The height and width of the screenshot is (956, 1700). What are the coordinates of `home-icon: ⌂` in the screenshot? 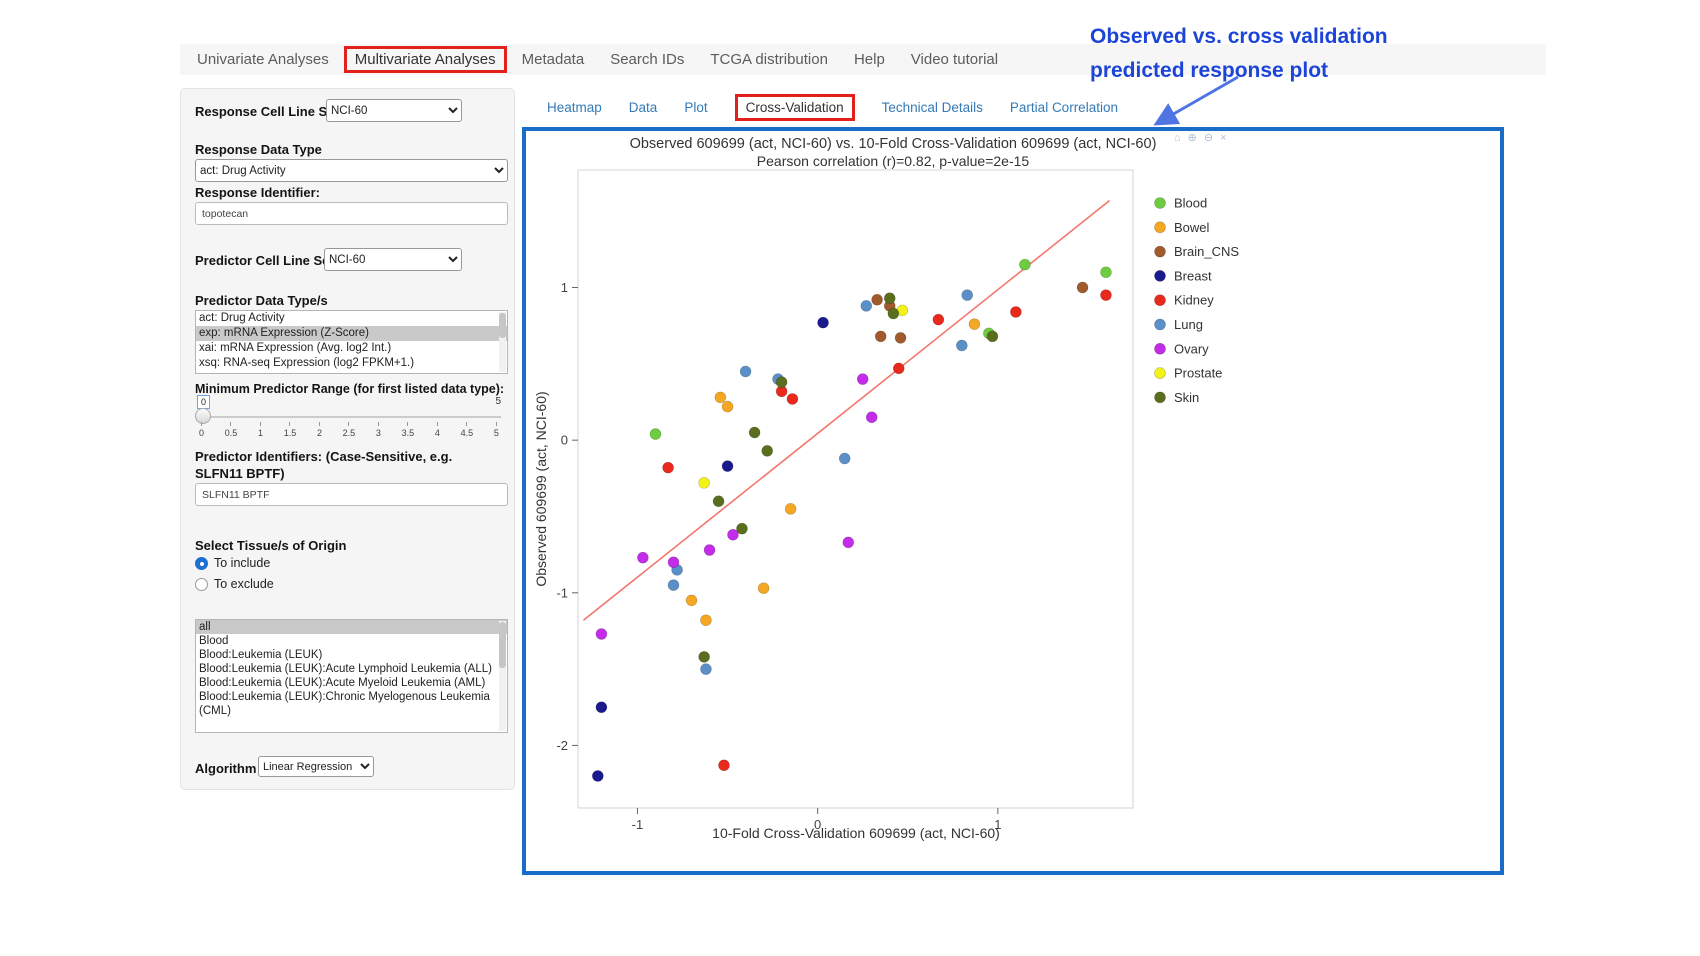 It's located at (1177, 138).